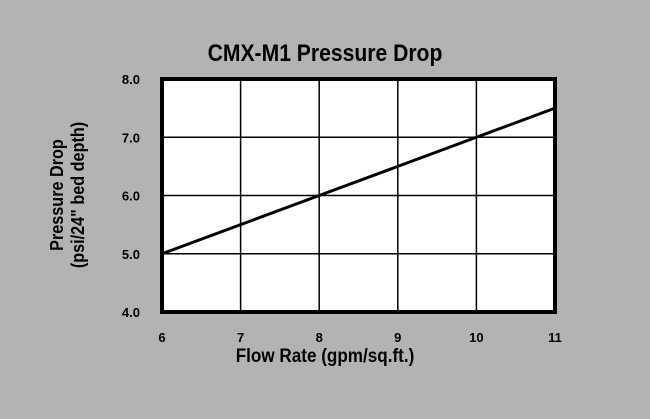 The height and width of the screenshot is (419, 650). What do you see at coordinates (131, 79) in the screenshot?
I see `y-tick-label: 8.0` at bounding box center [131, 79].